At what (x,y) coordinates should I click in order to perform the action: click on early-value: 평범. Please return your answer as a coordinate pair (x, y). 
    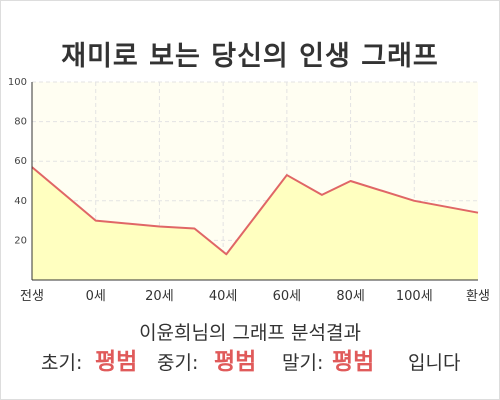
    Looking at the image, I should click on (116, 362).